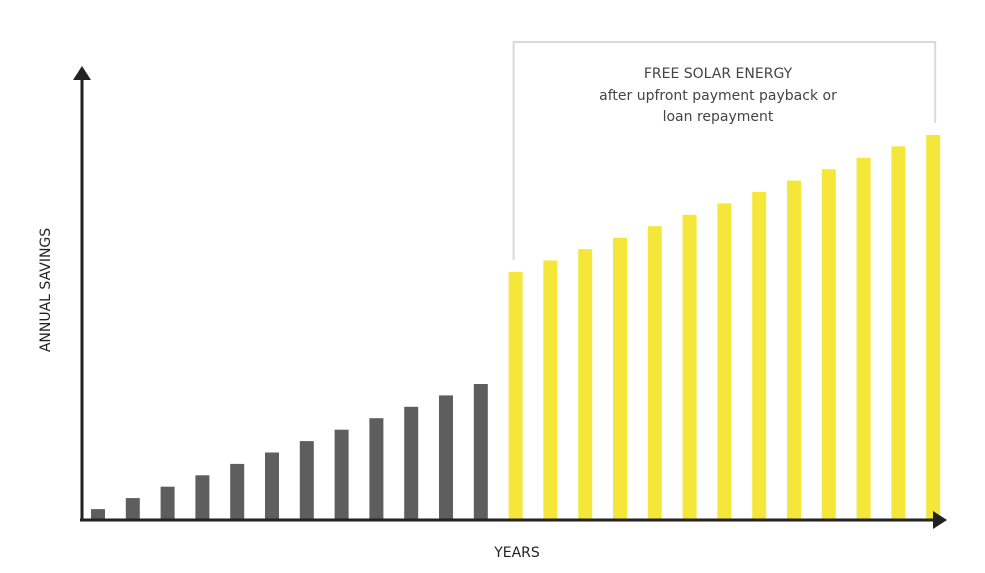 The height and width of the screenshot is (573, 985). What do you see at coordinates (516, 553) in the screenshot?
I see `x-axis-label: YEARS` at bounding box center [516, 553].